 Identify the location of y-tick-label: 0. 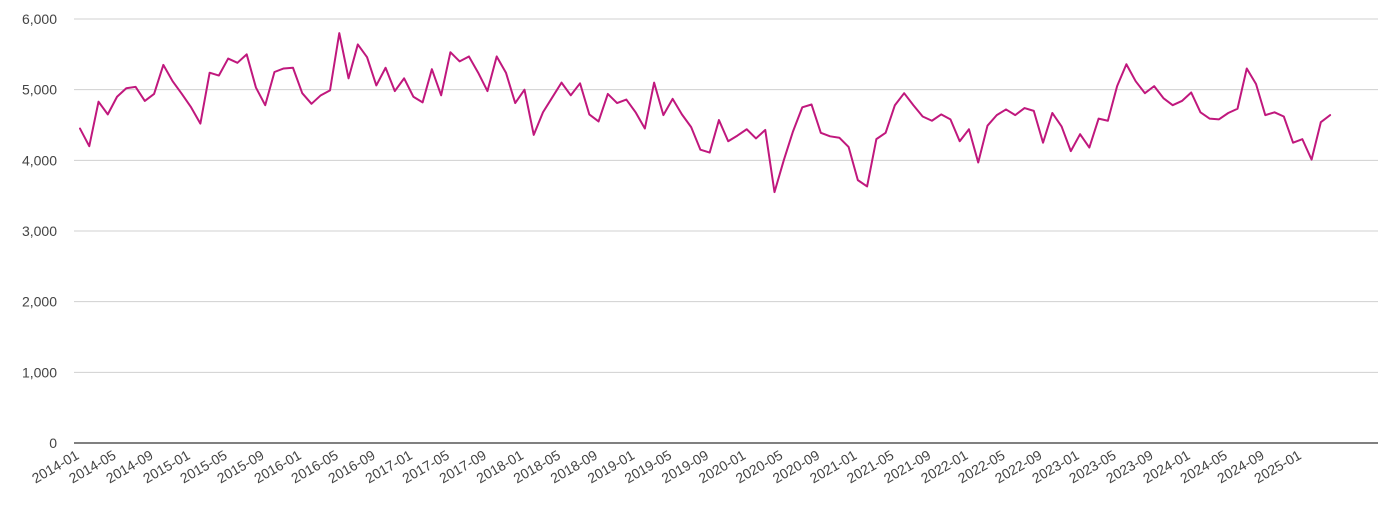
(53, 443).